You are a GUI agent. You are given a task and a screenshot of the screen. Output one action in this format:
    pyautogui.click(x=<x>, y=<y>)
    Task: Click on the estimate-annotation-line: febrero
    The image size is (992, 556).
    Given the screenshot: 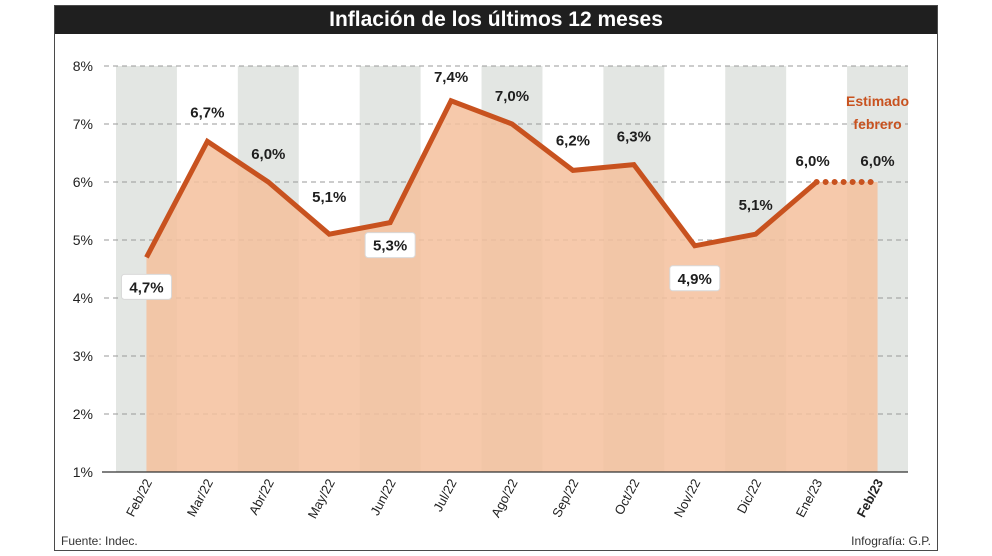 What is the action you would take?
    pyautogui.click(x=877, y=124)
    